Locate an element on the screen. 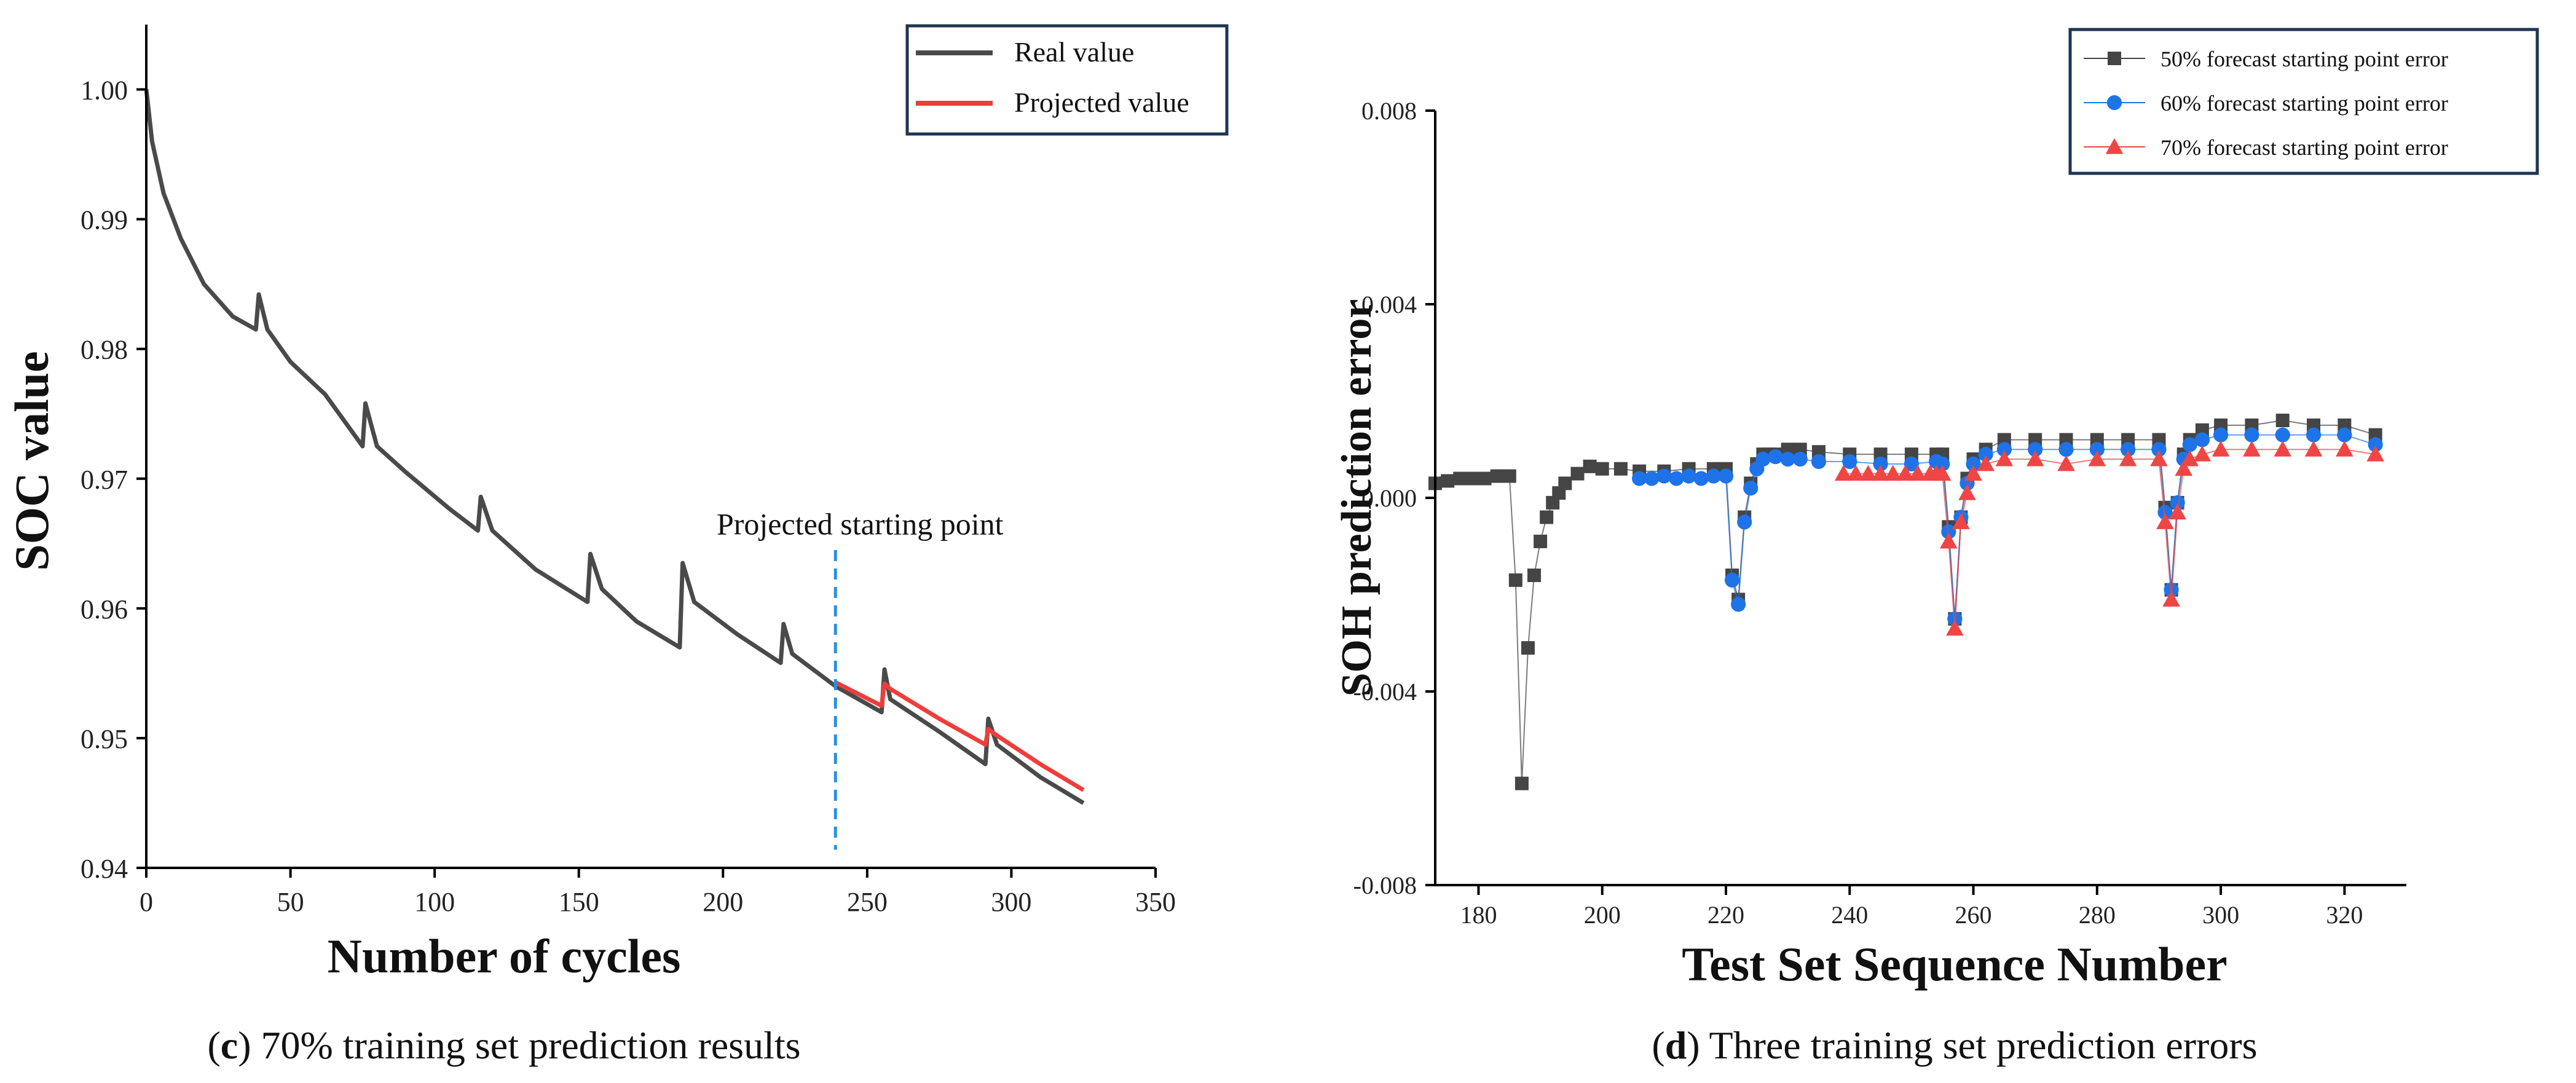  panel-c-caption-text: 70% training set prediction results is located at coordinates (526, 1045).